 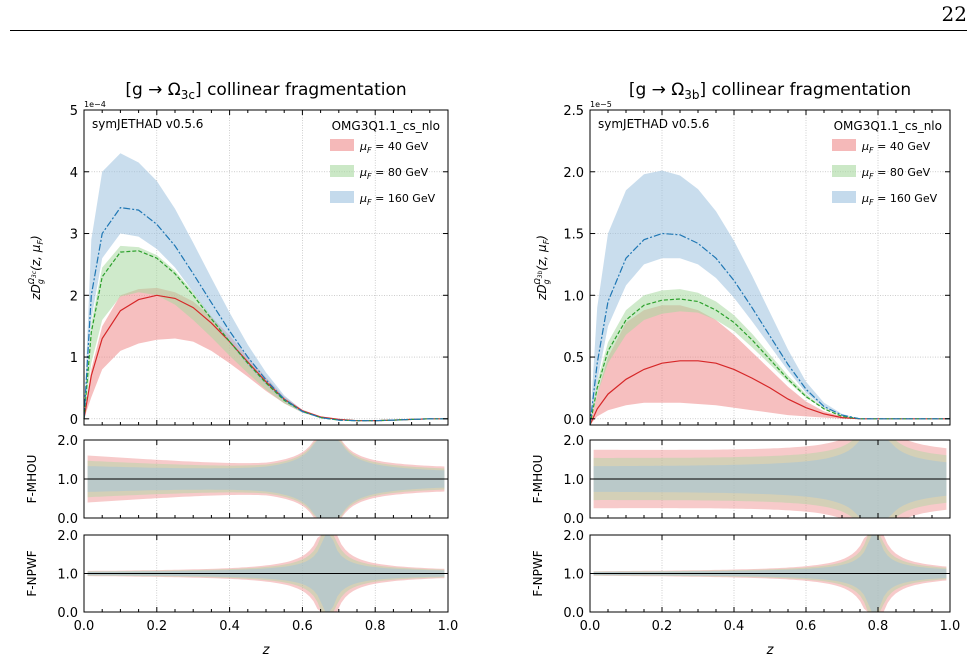 I want to click on y-axis-label: zDgΩ3b(z, μF), so click(x=542, y=268).